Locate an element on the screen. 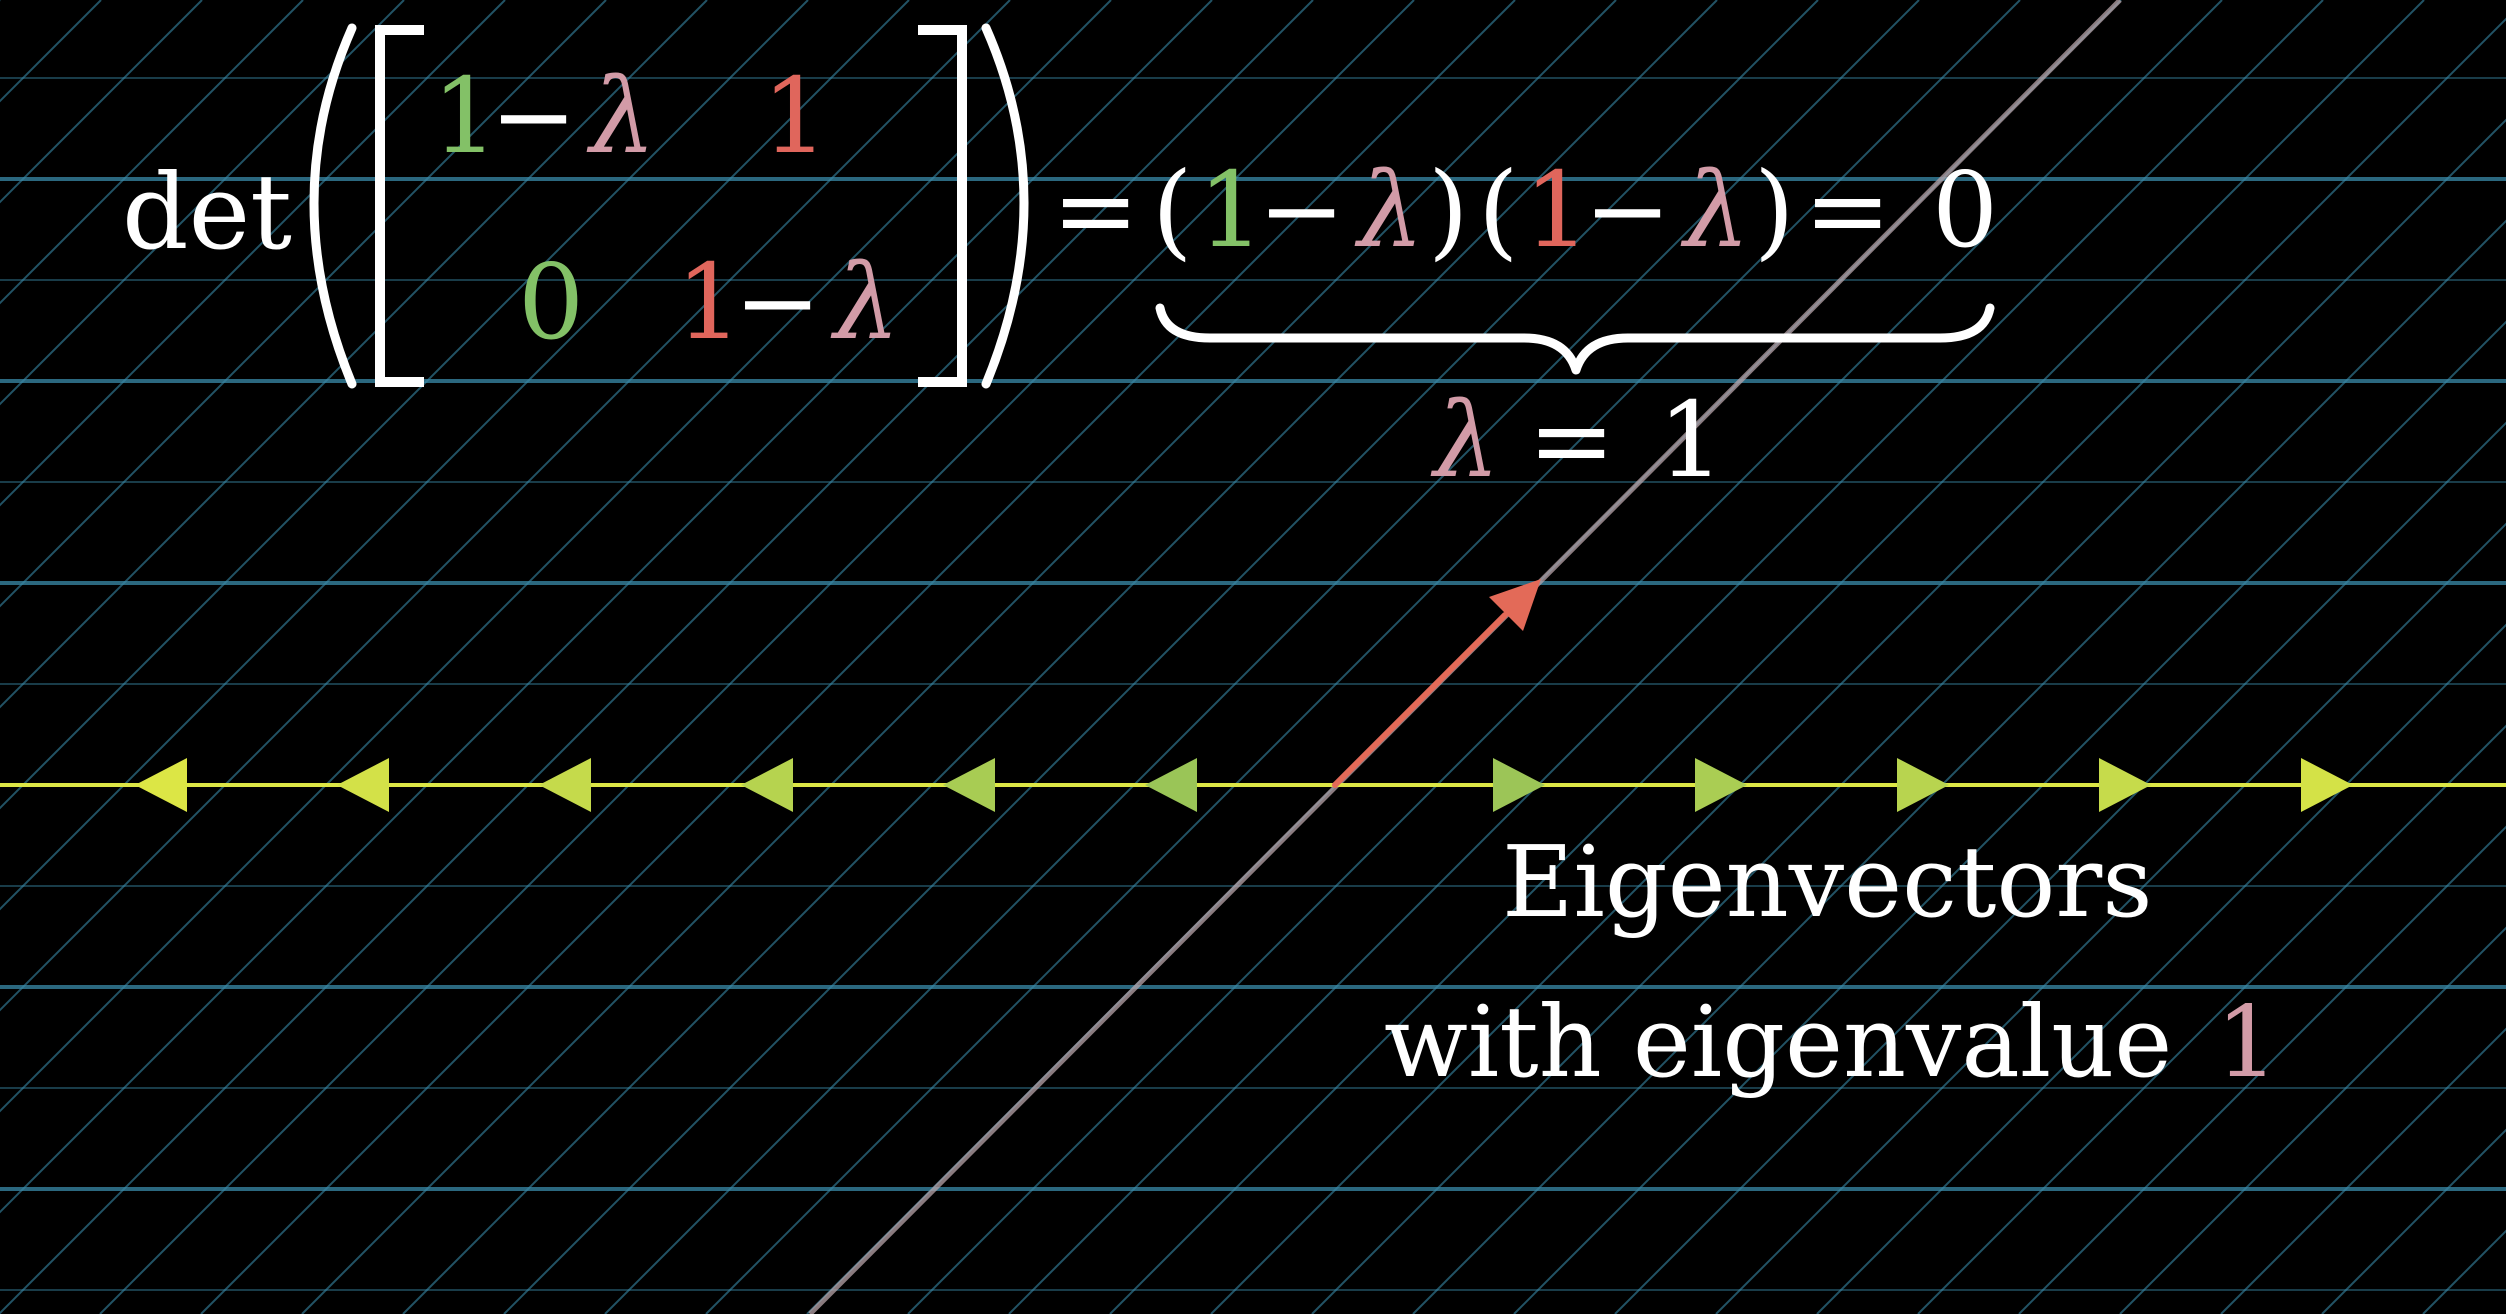 Image resolution: width=2506 pixels, height=1314 pixels. matrix-entry-a21: 0 is located at coordinates (551, 302).